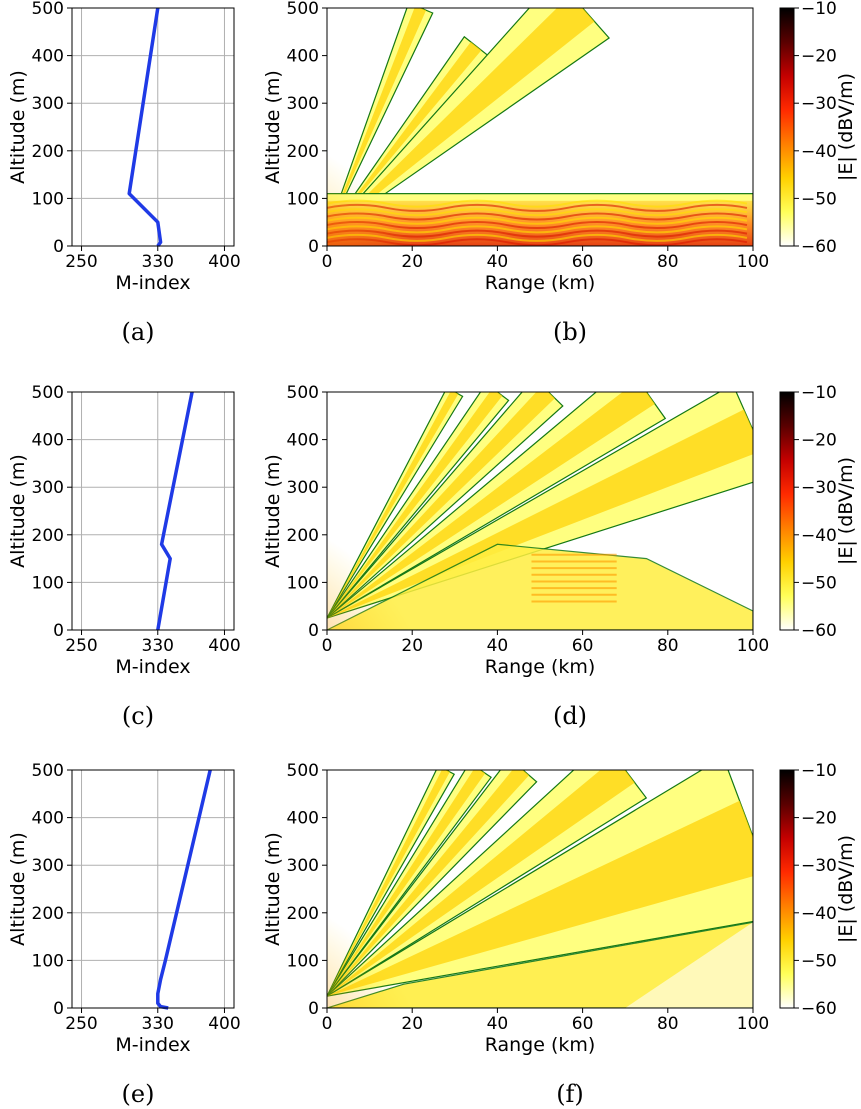  Describe the element at coordinates (138, 716) in the screenshot. I see `panel-label: (c)` at that location.